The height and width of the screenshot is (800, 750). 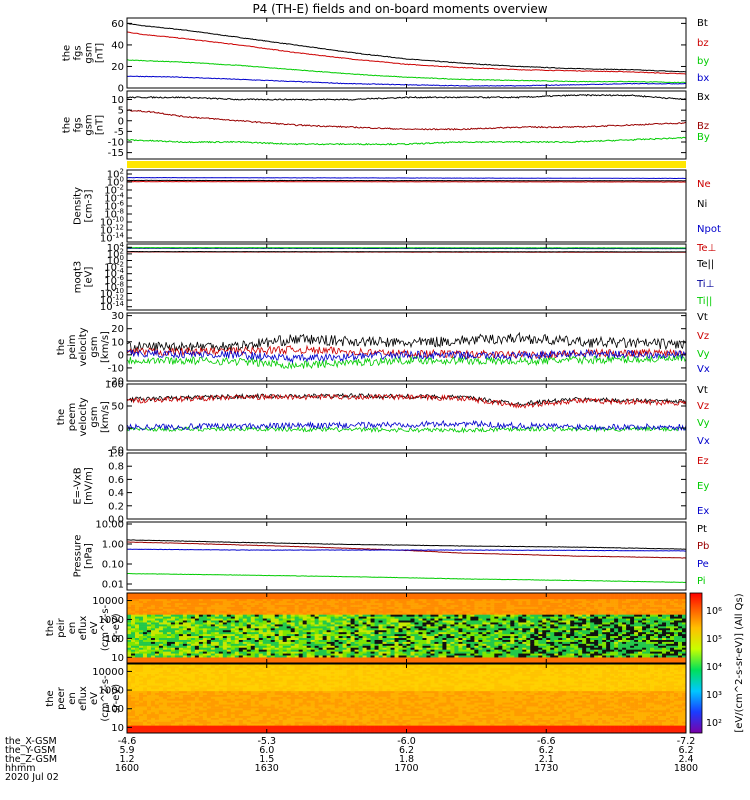 What do you see at coordinates (78, 124) in the screenshot?
I see `y-axis-label: fgs` at bounding box center [78, 124].